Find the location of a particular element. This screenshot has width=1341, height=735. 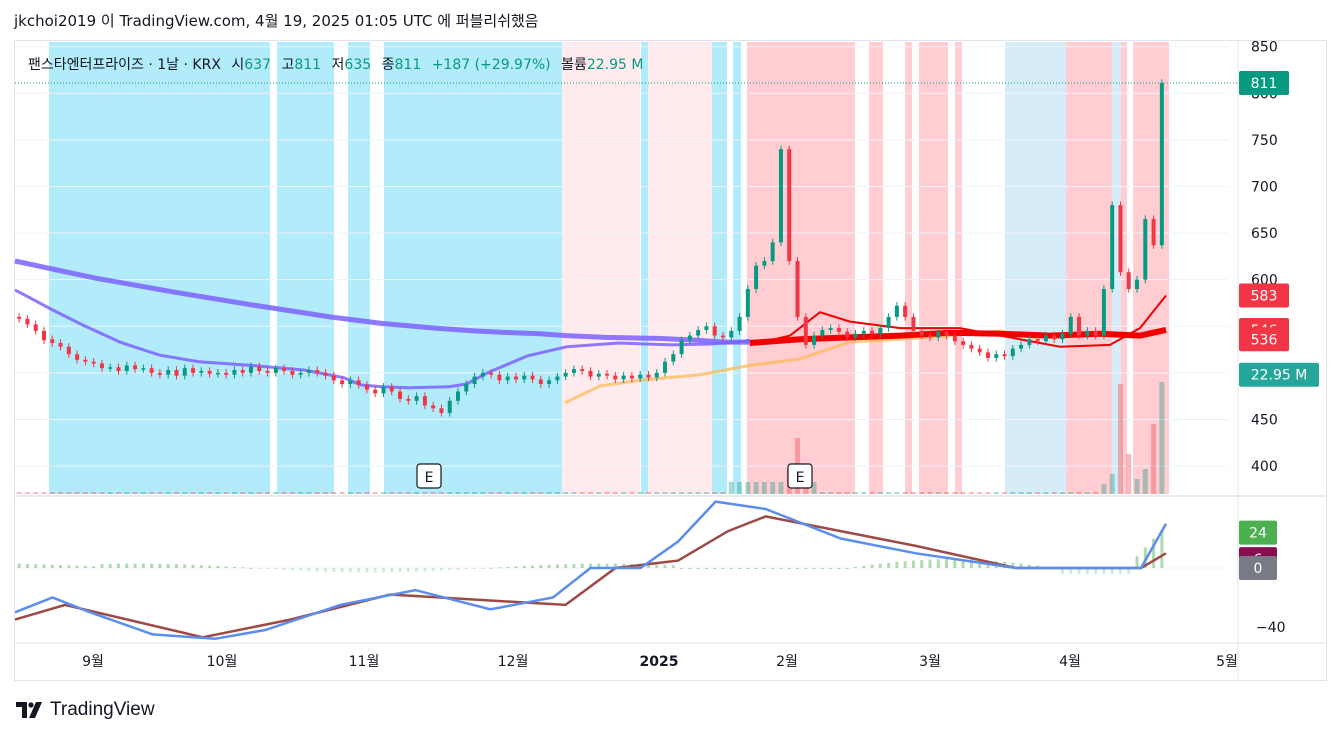

price-tag: 811 is located at coordinates (1264, 83).